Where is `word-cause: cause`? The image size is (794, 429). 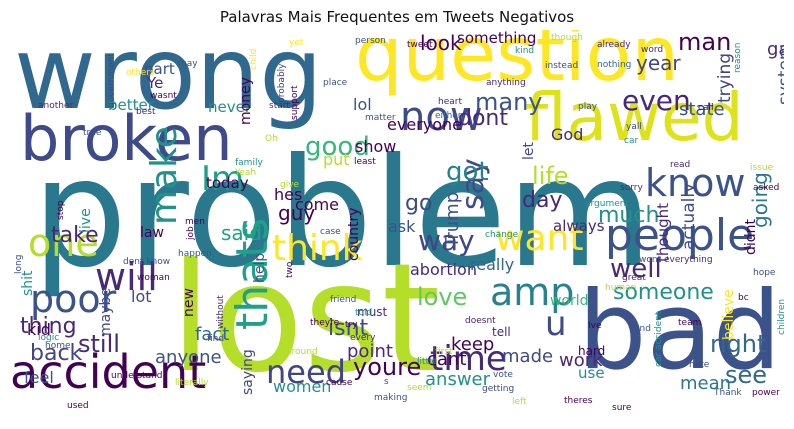
word-cause: cause is located at coordinates (339, 383).